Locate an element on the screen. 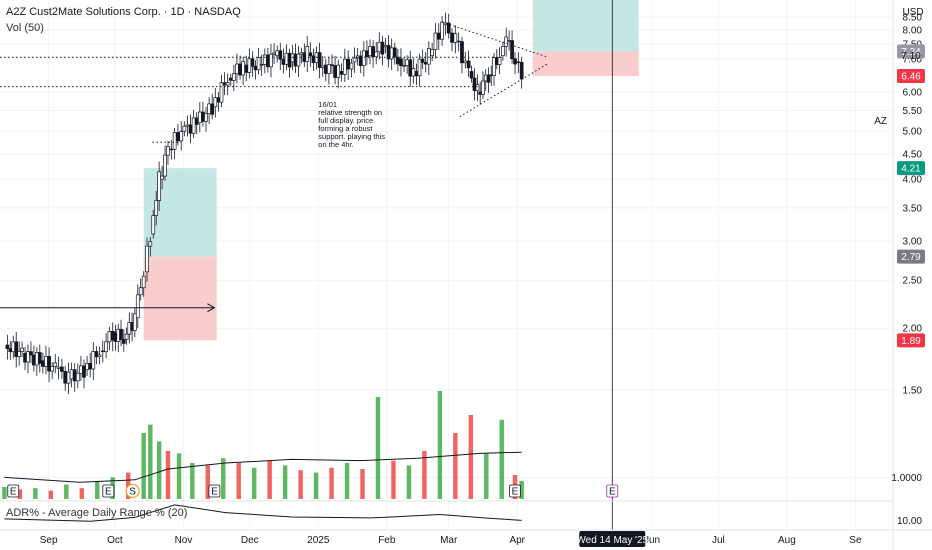  triangle-upper-line is located at coordinates (495, 39).